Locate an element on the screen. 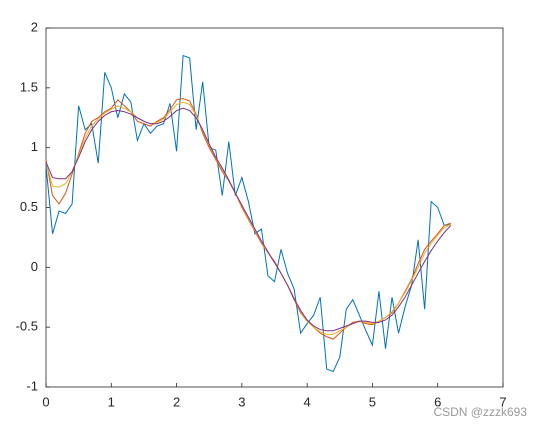 The height and width of the screenshot is (428, 541). x-tick-label: 6 is located at coordinates (437, 401).